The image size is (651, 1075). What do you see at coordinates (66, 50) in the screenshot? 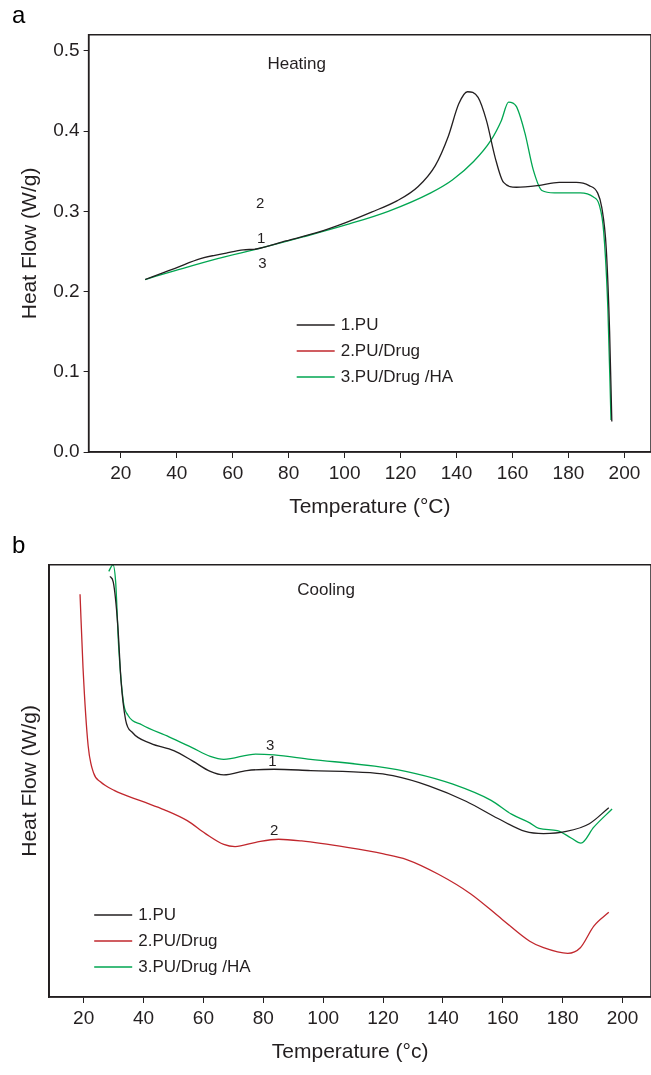
I see `y-tick-label: 0.5` at bounding box center [66, 50].